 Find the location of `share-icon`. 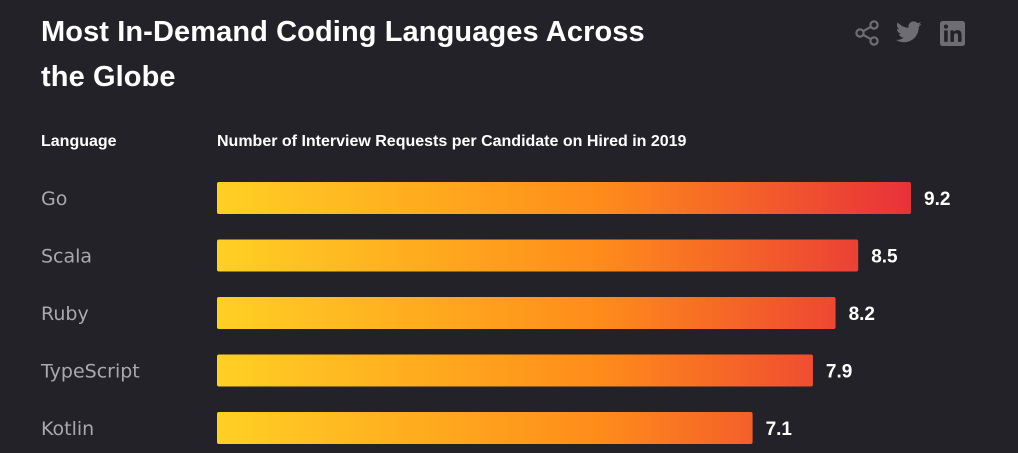

share-icon is located at coordinates (867, 33).